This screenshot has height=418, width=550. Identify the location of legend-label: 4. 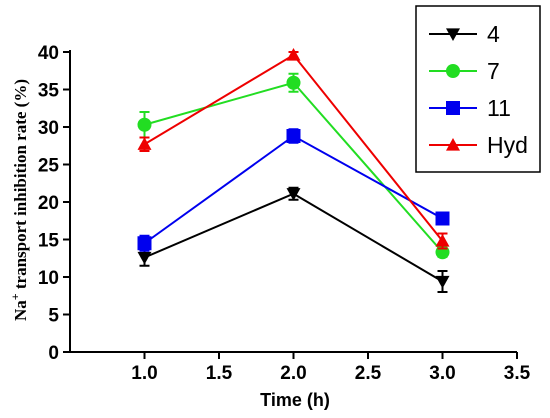
(493, 34).